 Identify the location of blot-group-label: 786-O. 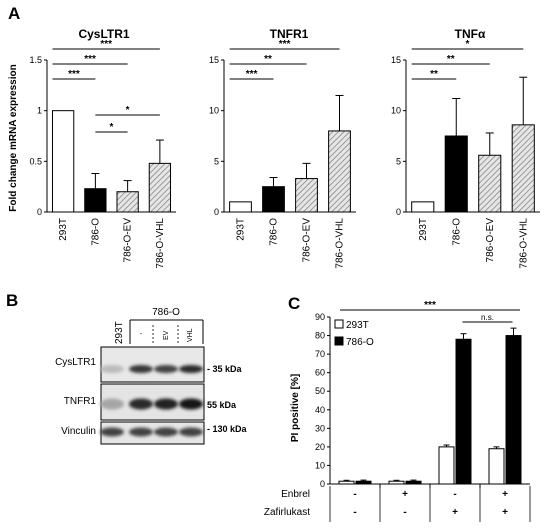
(166, 312).